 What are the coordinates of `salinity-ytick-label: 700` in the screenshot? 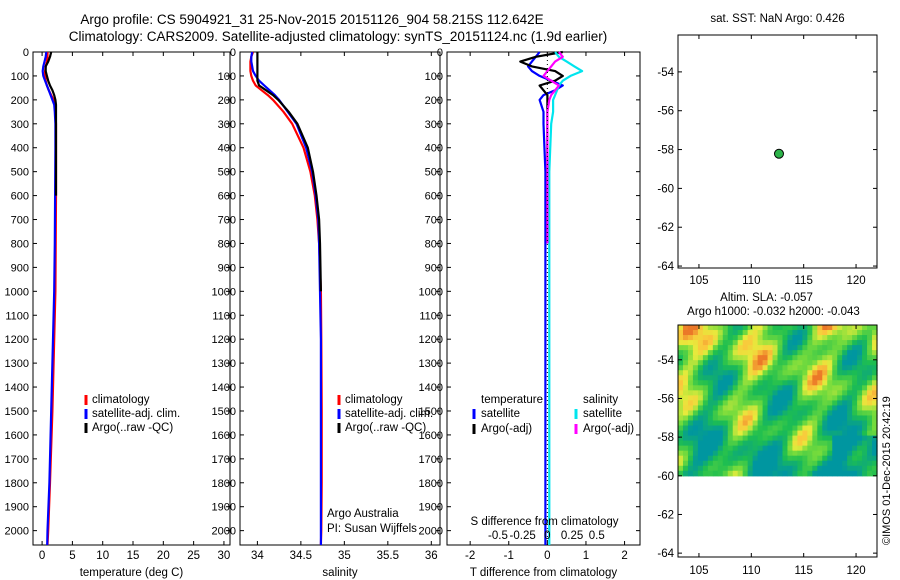 It's located at (227, 221).